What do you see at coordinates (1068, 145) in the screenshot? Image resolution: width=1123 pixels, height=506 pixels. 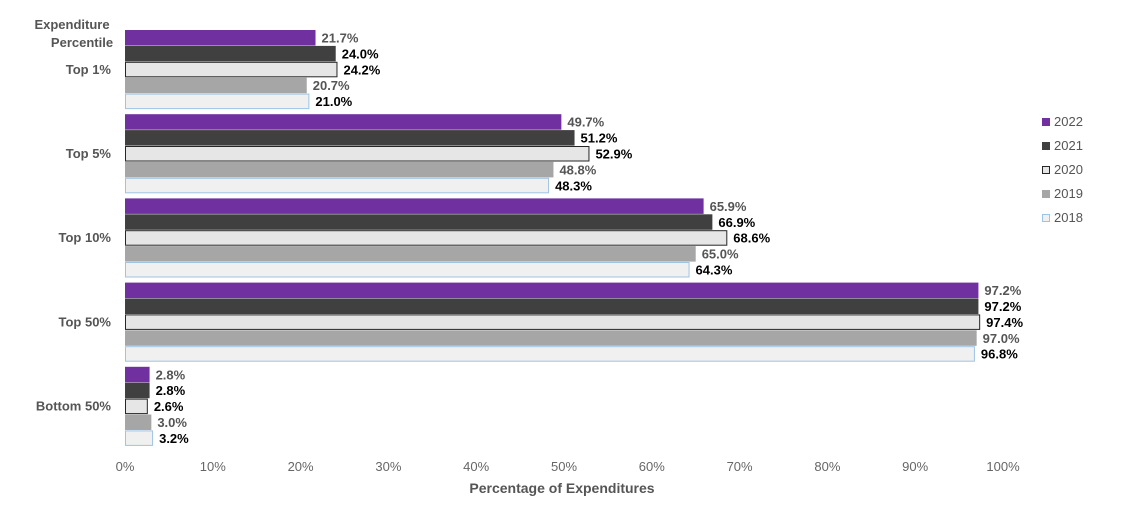 I see `legend-label: 2021` at bounding box center [1068, 145].